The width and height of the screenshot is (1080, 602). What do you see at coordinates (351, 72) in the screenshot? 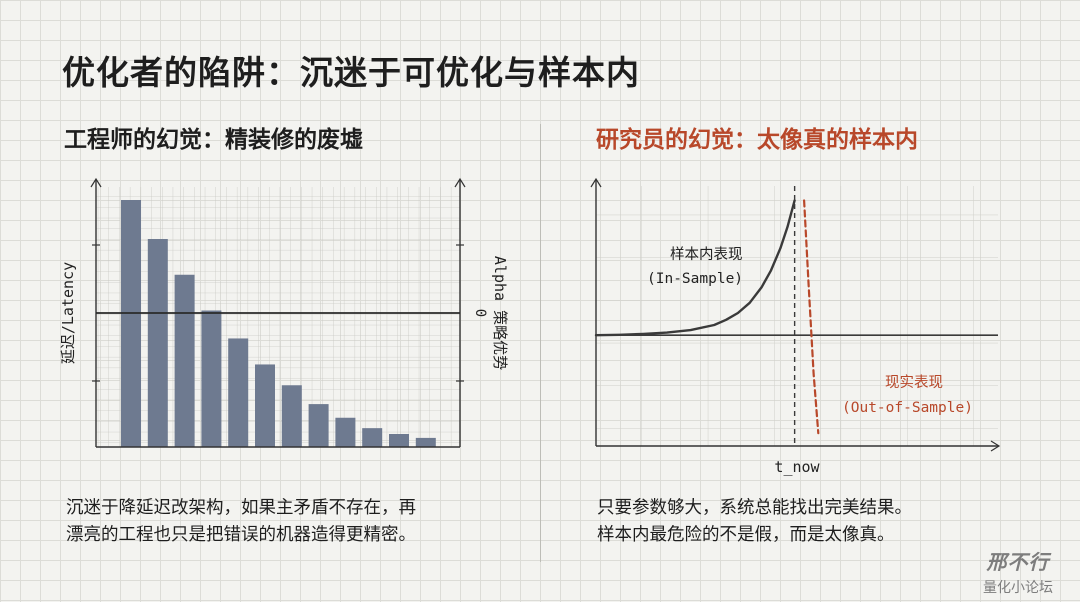
I see `page-title: 优化者的陷阱：沉迷于可优化与样本内` at bounding box center [351, 72].